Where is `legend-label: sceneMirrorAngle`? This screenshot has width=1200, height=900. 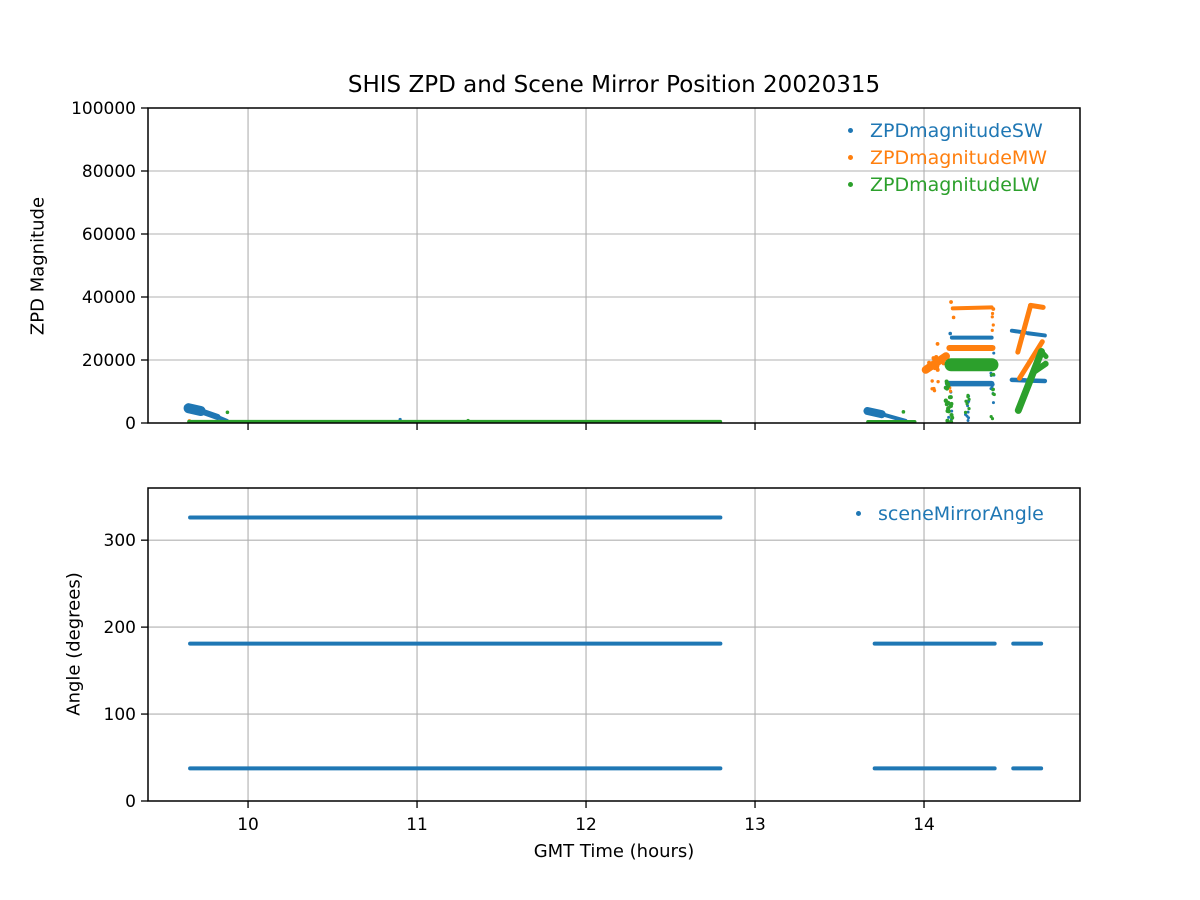
legend-label: sceneMirrorAngle is located at coordinates (961, 513).